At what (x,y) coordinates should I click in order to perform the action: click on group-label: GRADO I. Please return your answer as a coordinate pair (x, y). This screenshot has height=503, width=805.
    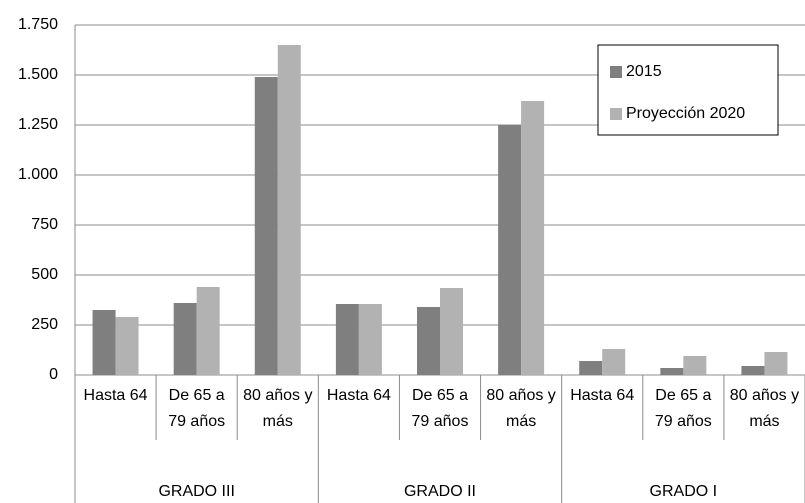
    Looking at the image, I should click on (684, 491).